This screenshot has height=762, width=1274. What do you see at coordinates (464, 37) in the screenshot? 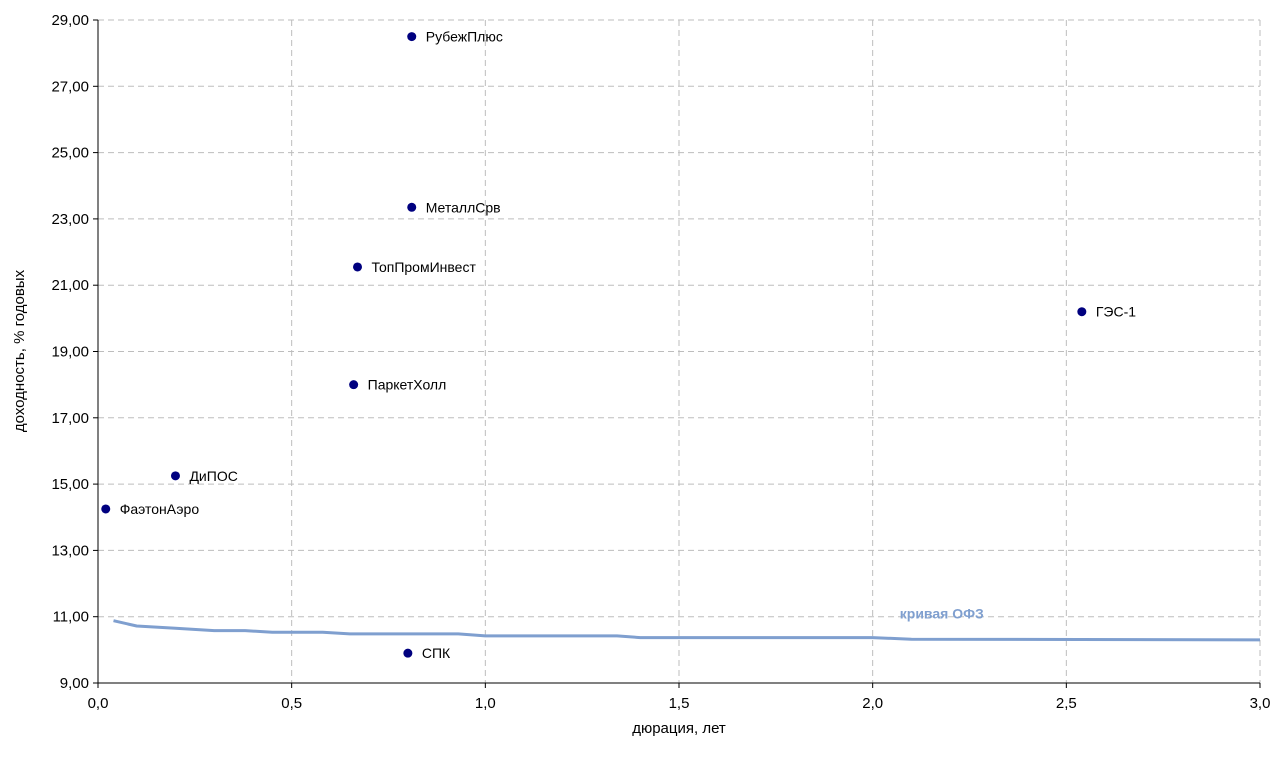
I see `data-point-label: РубежПлюс` at bounding box center [464, 37].